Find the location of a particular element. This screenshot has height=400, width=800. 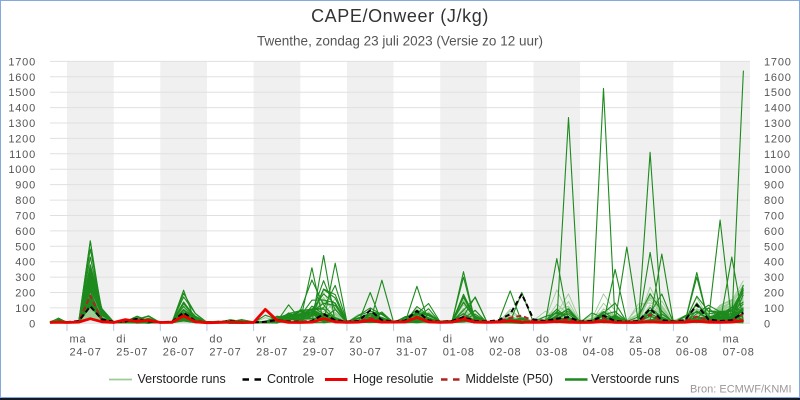

svg-text: 29-07 is located at coordinates (318, 352).